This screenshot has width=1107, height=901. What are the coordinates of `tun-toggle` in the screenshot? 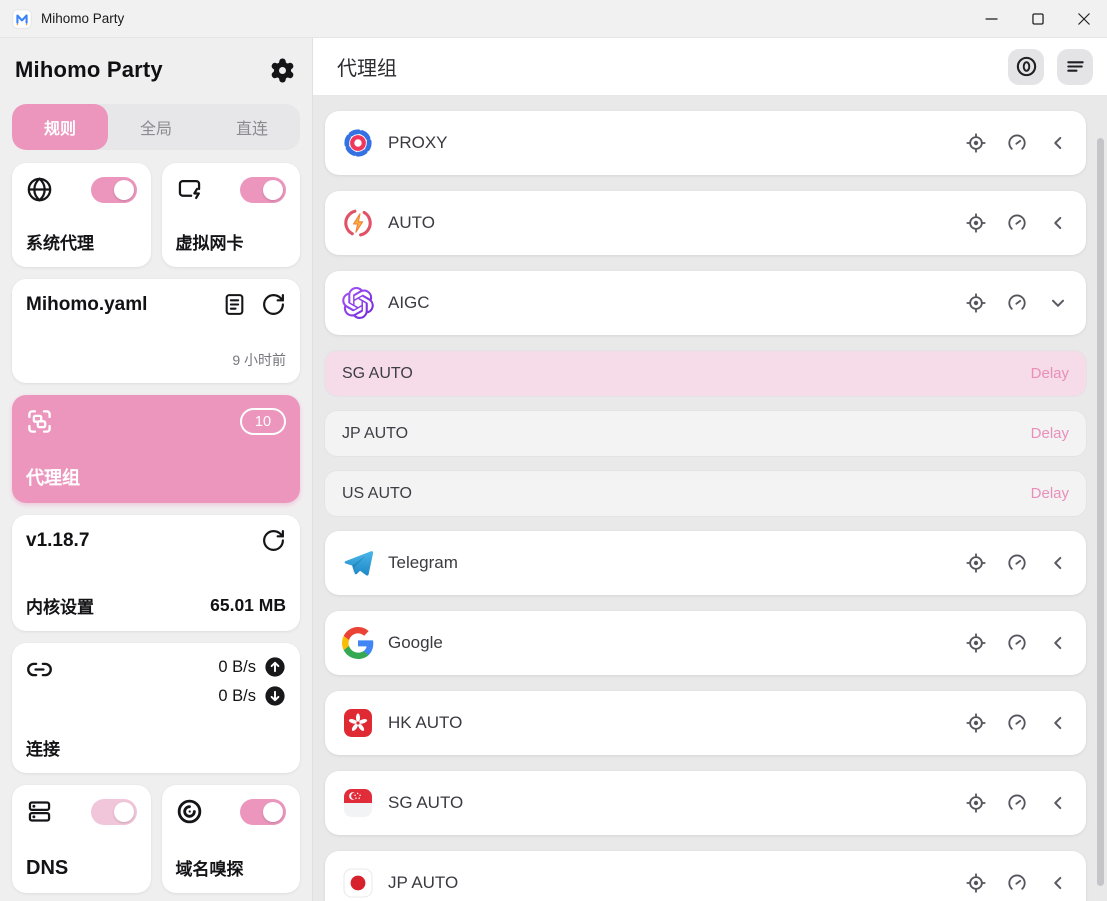 It's located at (263, 189).